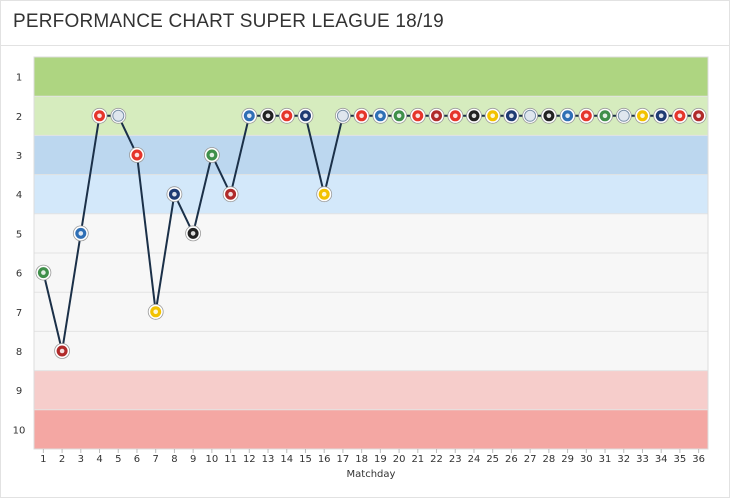 This screenshot has height=498, width=730. I want to click on chart-title: PERFORMANCE CHART SUPER LEAGUE 18/19, so click(228, 21).